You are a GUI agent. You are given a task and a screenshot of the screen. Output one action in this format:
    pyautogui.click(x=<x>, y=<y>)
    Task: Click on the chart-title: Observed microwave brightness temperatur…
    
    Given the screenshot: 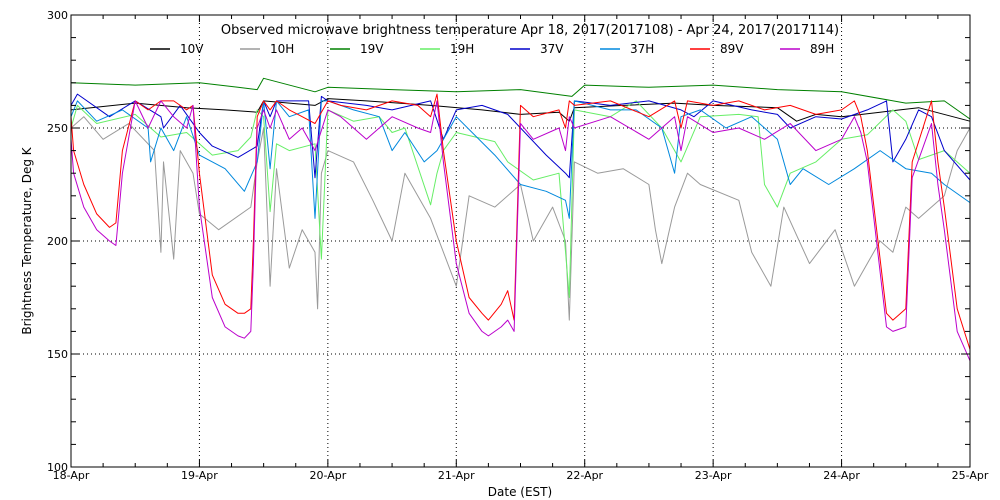 What is the action you would take?
    pyautogui.click(x=530, y=30)
    